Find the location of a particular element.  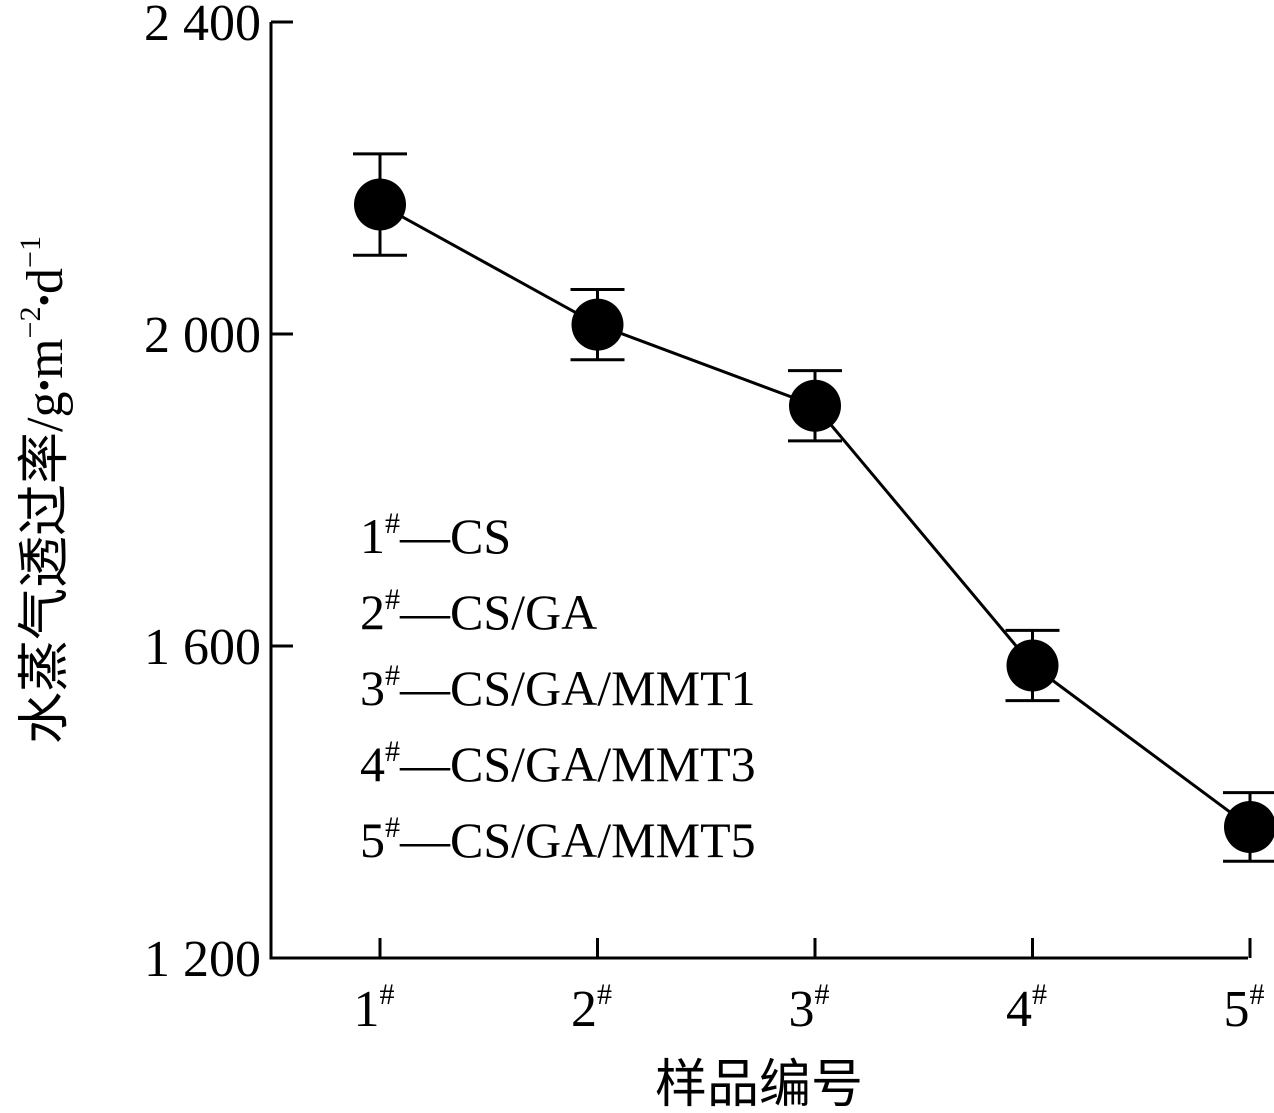

x-tick-label: 5# is located at coordinates (1244, 1008).